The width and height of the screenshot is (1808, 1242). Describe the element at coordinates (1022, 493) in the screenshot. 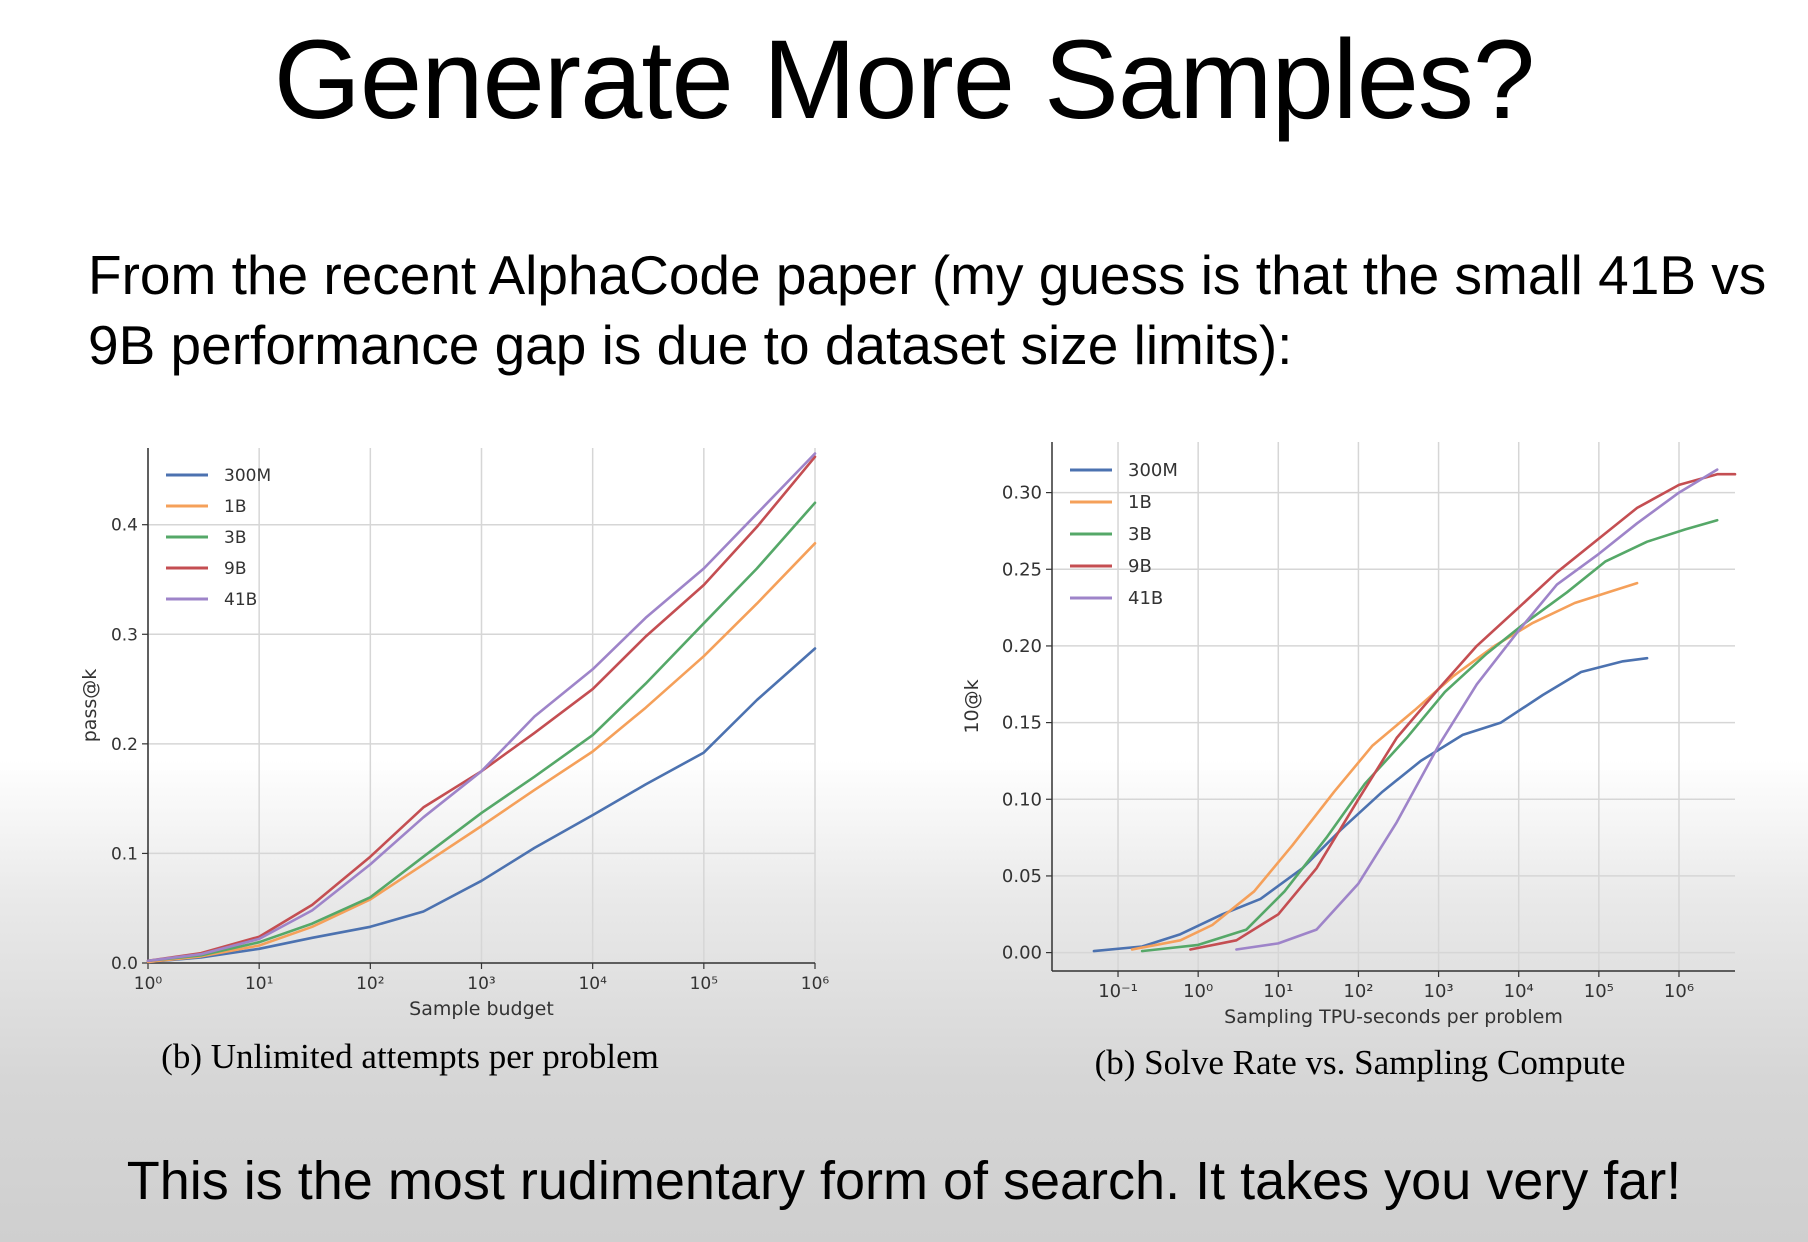

I see `y-tick-label: 0.30` at that location.